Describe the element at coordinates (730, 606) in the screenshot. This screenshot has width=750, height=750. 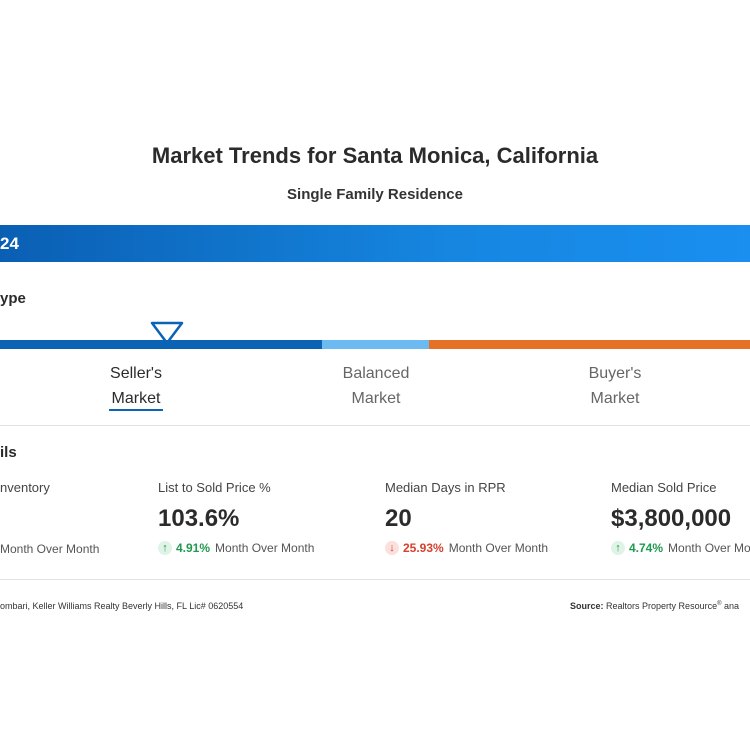
I see `source-tail: ana` at that location.